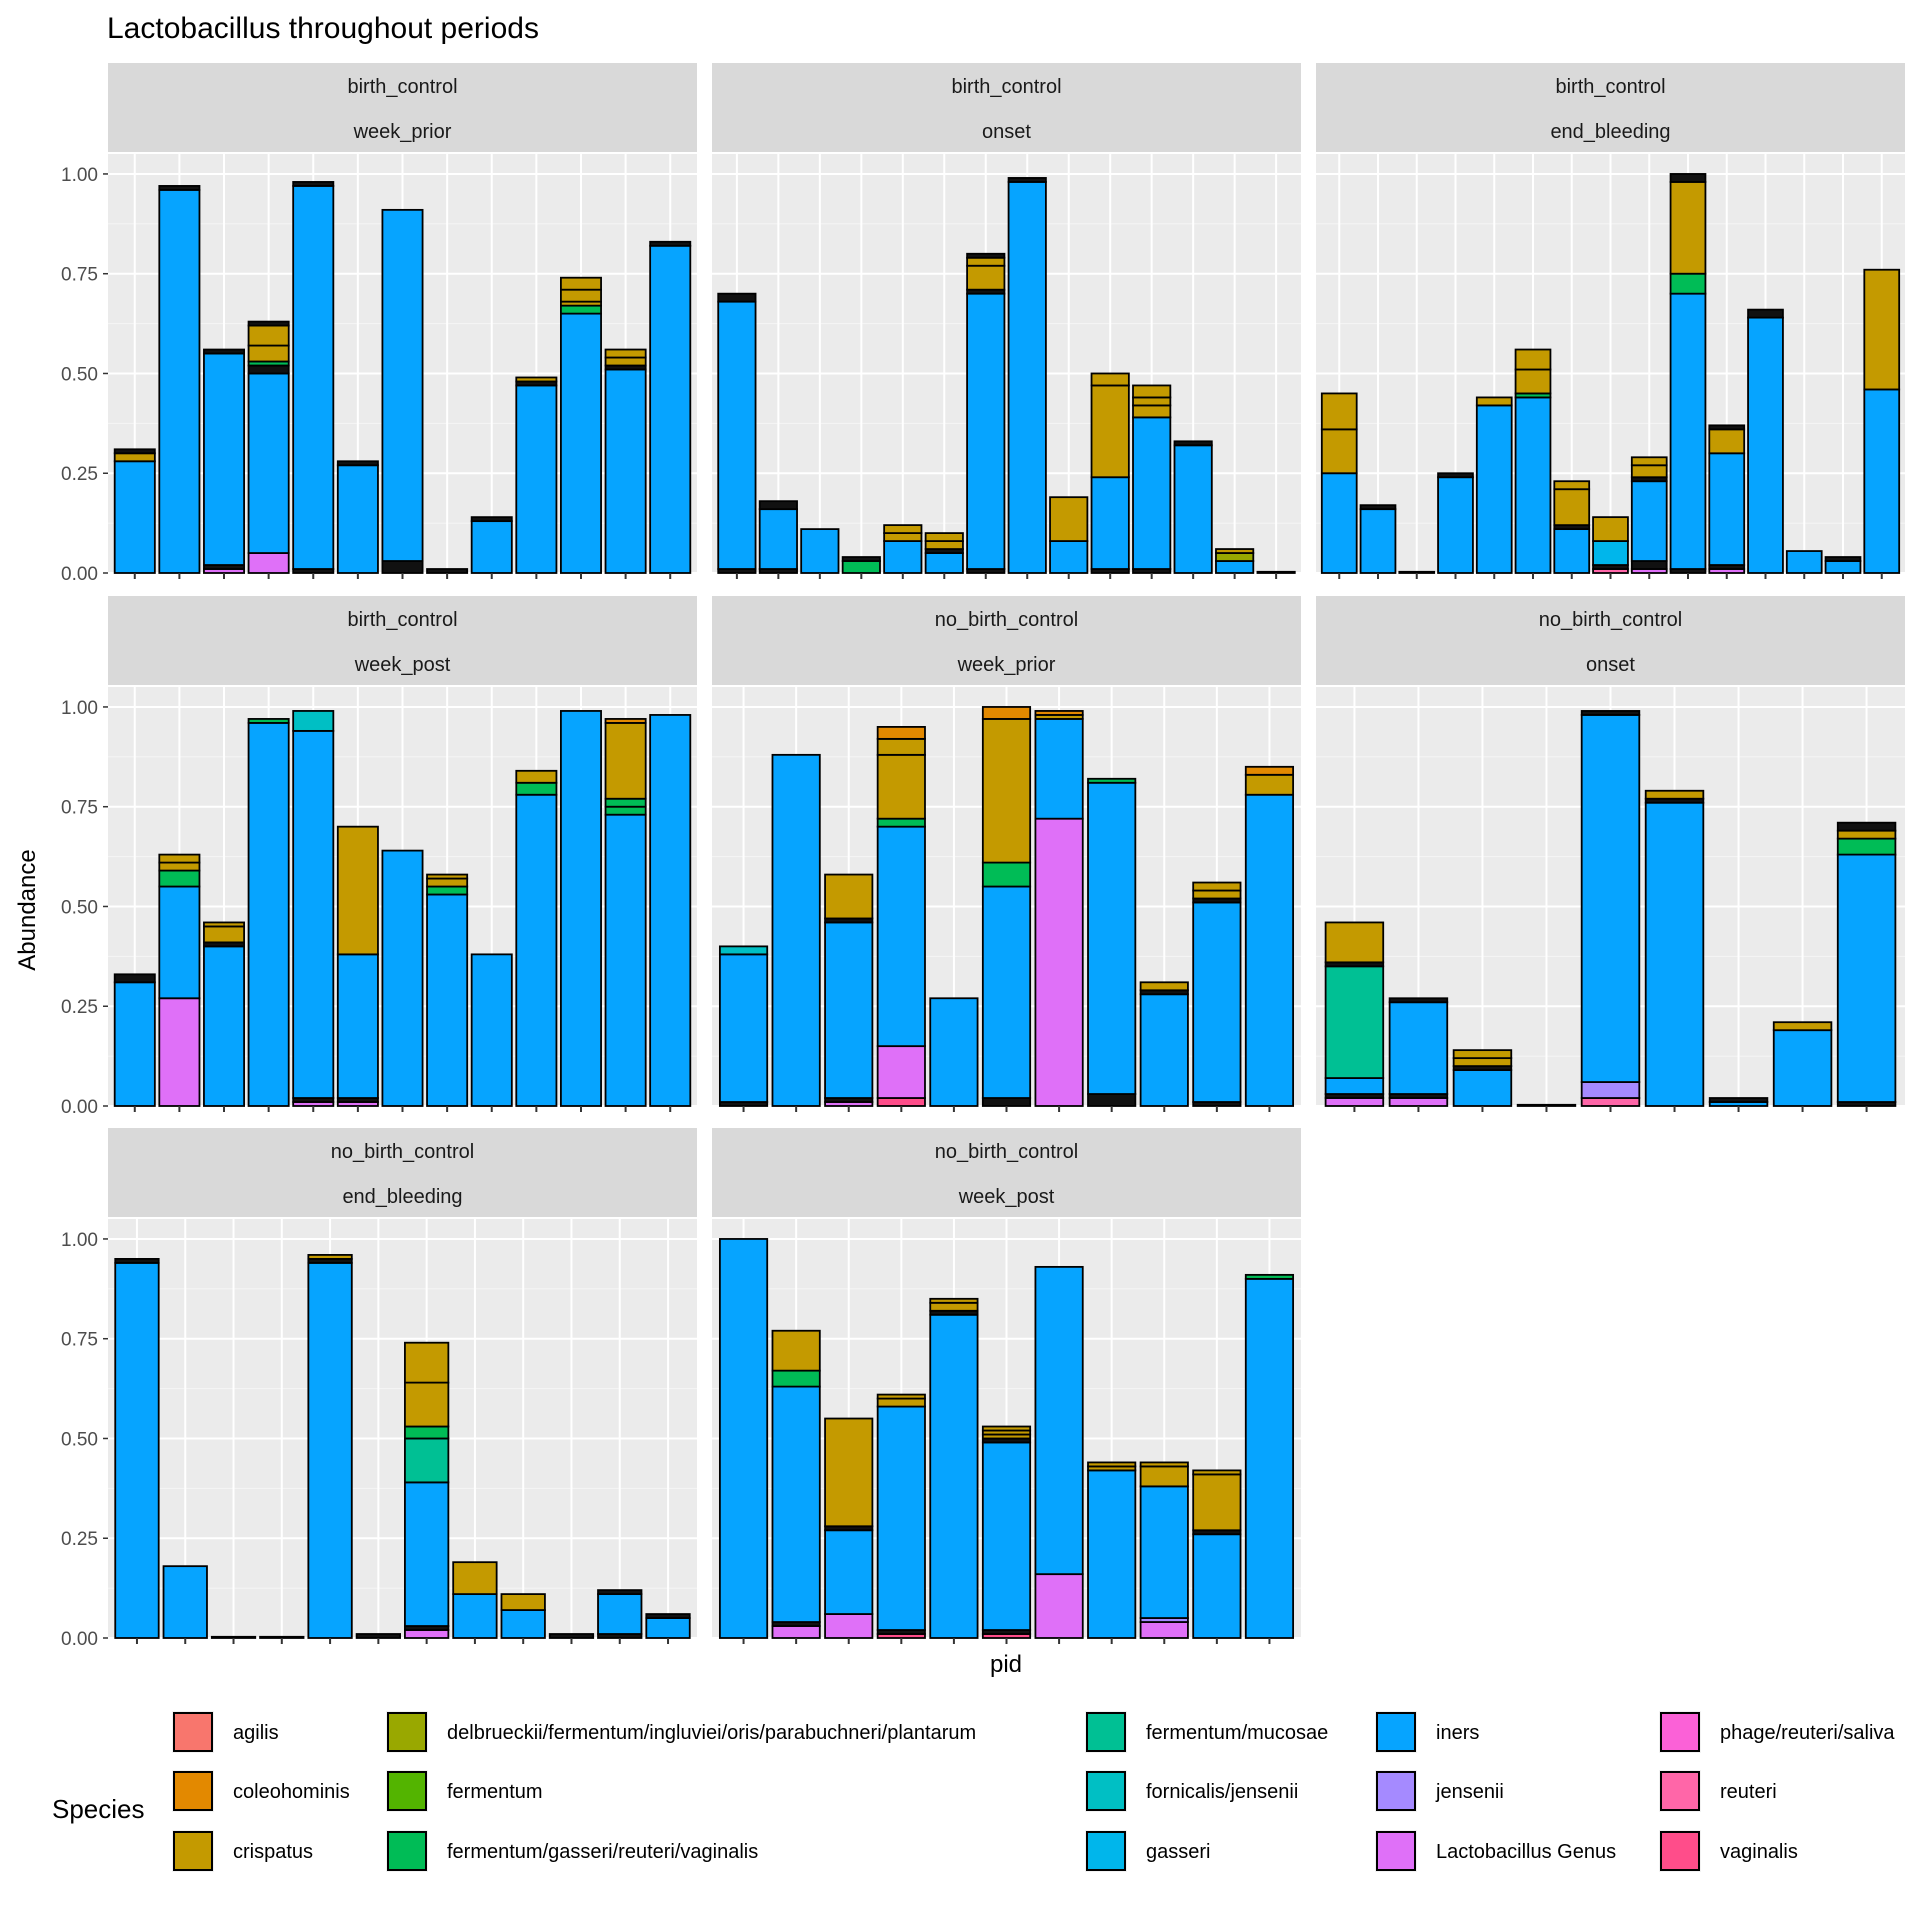 The width and height of the screenshot is (1920, 1920). What do you see at coordinates (602, 1852) in the screenshot?
I see `legend-label: fermentum/gasseri/reuteri/vaginalis` at bounding box center [602, 1852].